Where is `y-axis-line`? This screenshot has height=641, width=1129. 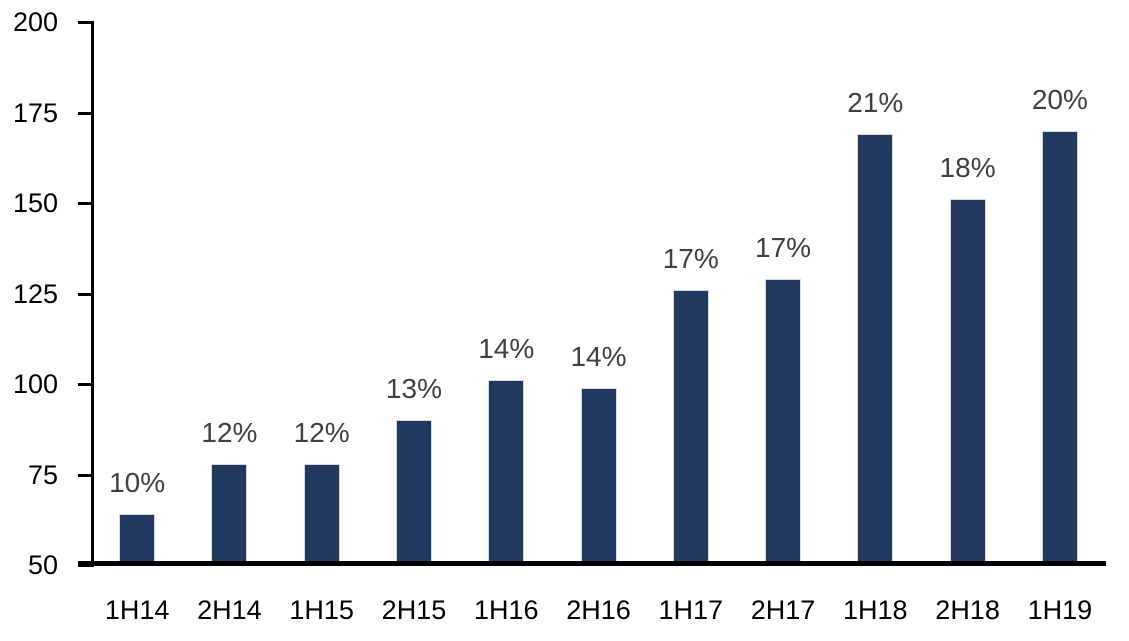 y-axis-line is located at coordinates (92, 293).